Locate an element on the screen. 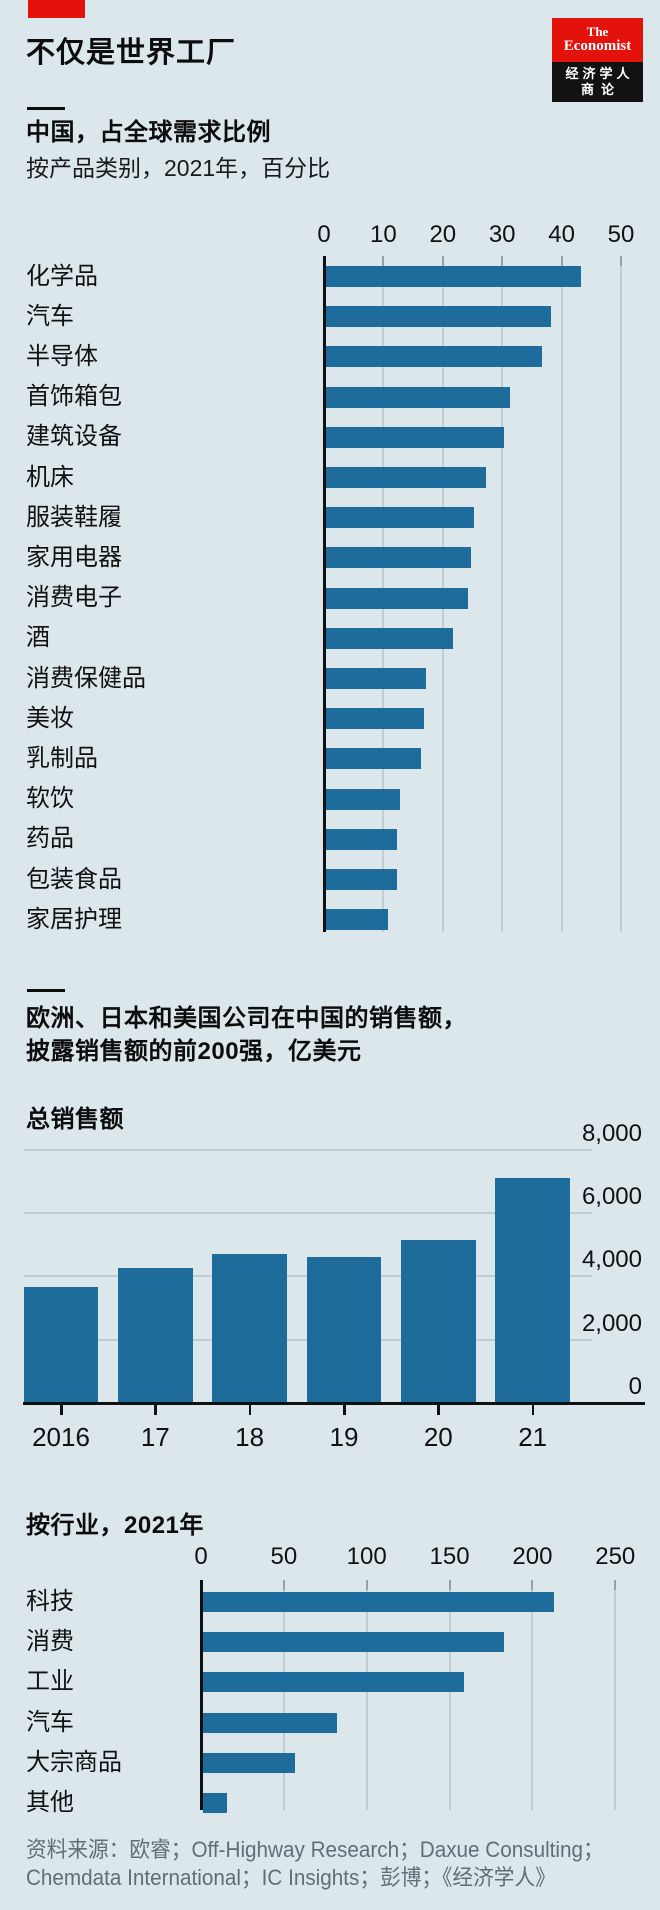  value-axis-label: 6,000 is located at coordinates (611, 1197).